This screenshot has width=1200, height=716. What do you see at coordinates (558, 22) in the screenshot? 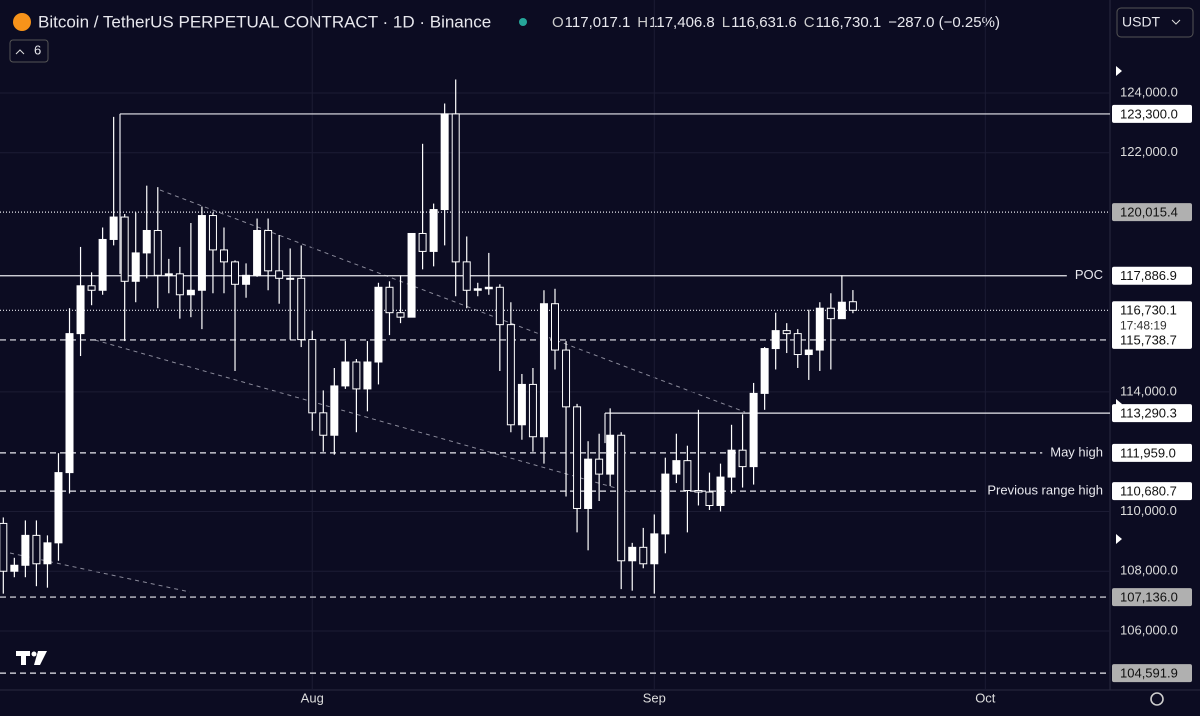
I see `ohlc-label: O` at bounding box center [558, 22].